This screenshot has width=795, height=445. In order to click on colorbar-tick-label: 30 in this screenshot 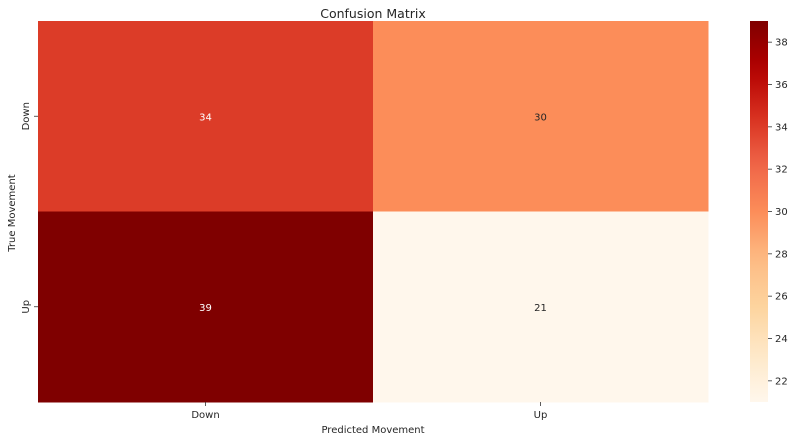, I will do `click(781, 212)`.